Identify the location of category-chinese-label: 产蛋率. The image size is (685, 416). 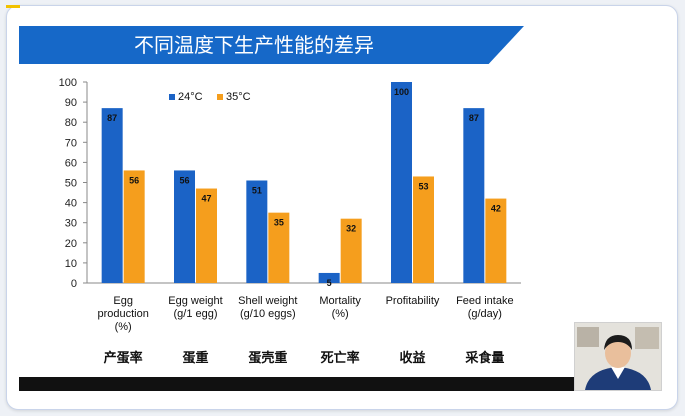
(123, 358).